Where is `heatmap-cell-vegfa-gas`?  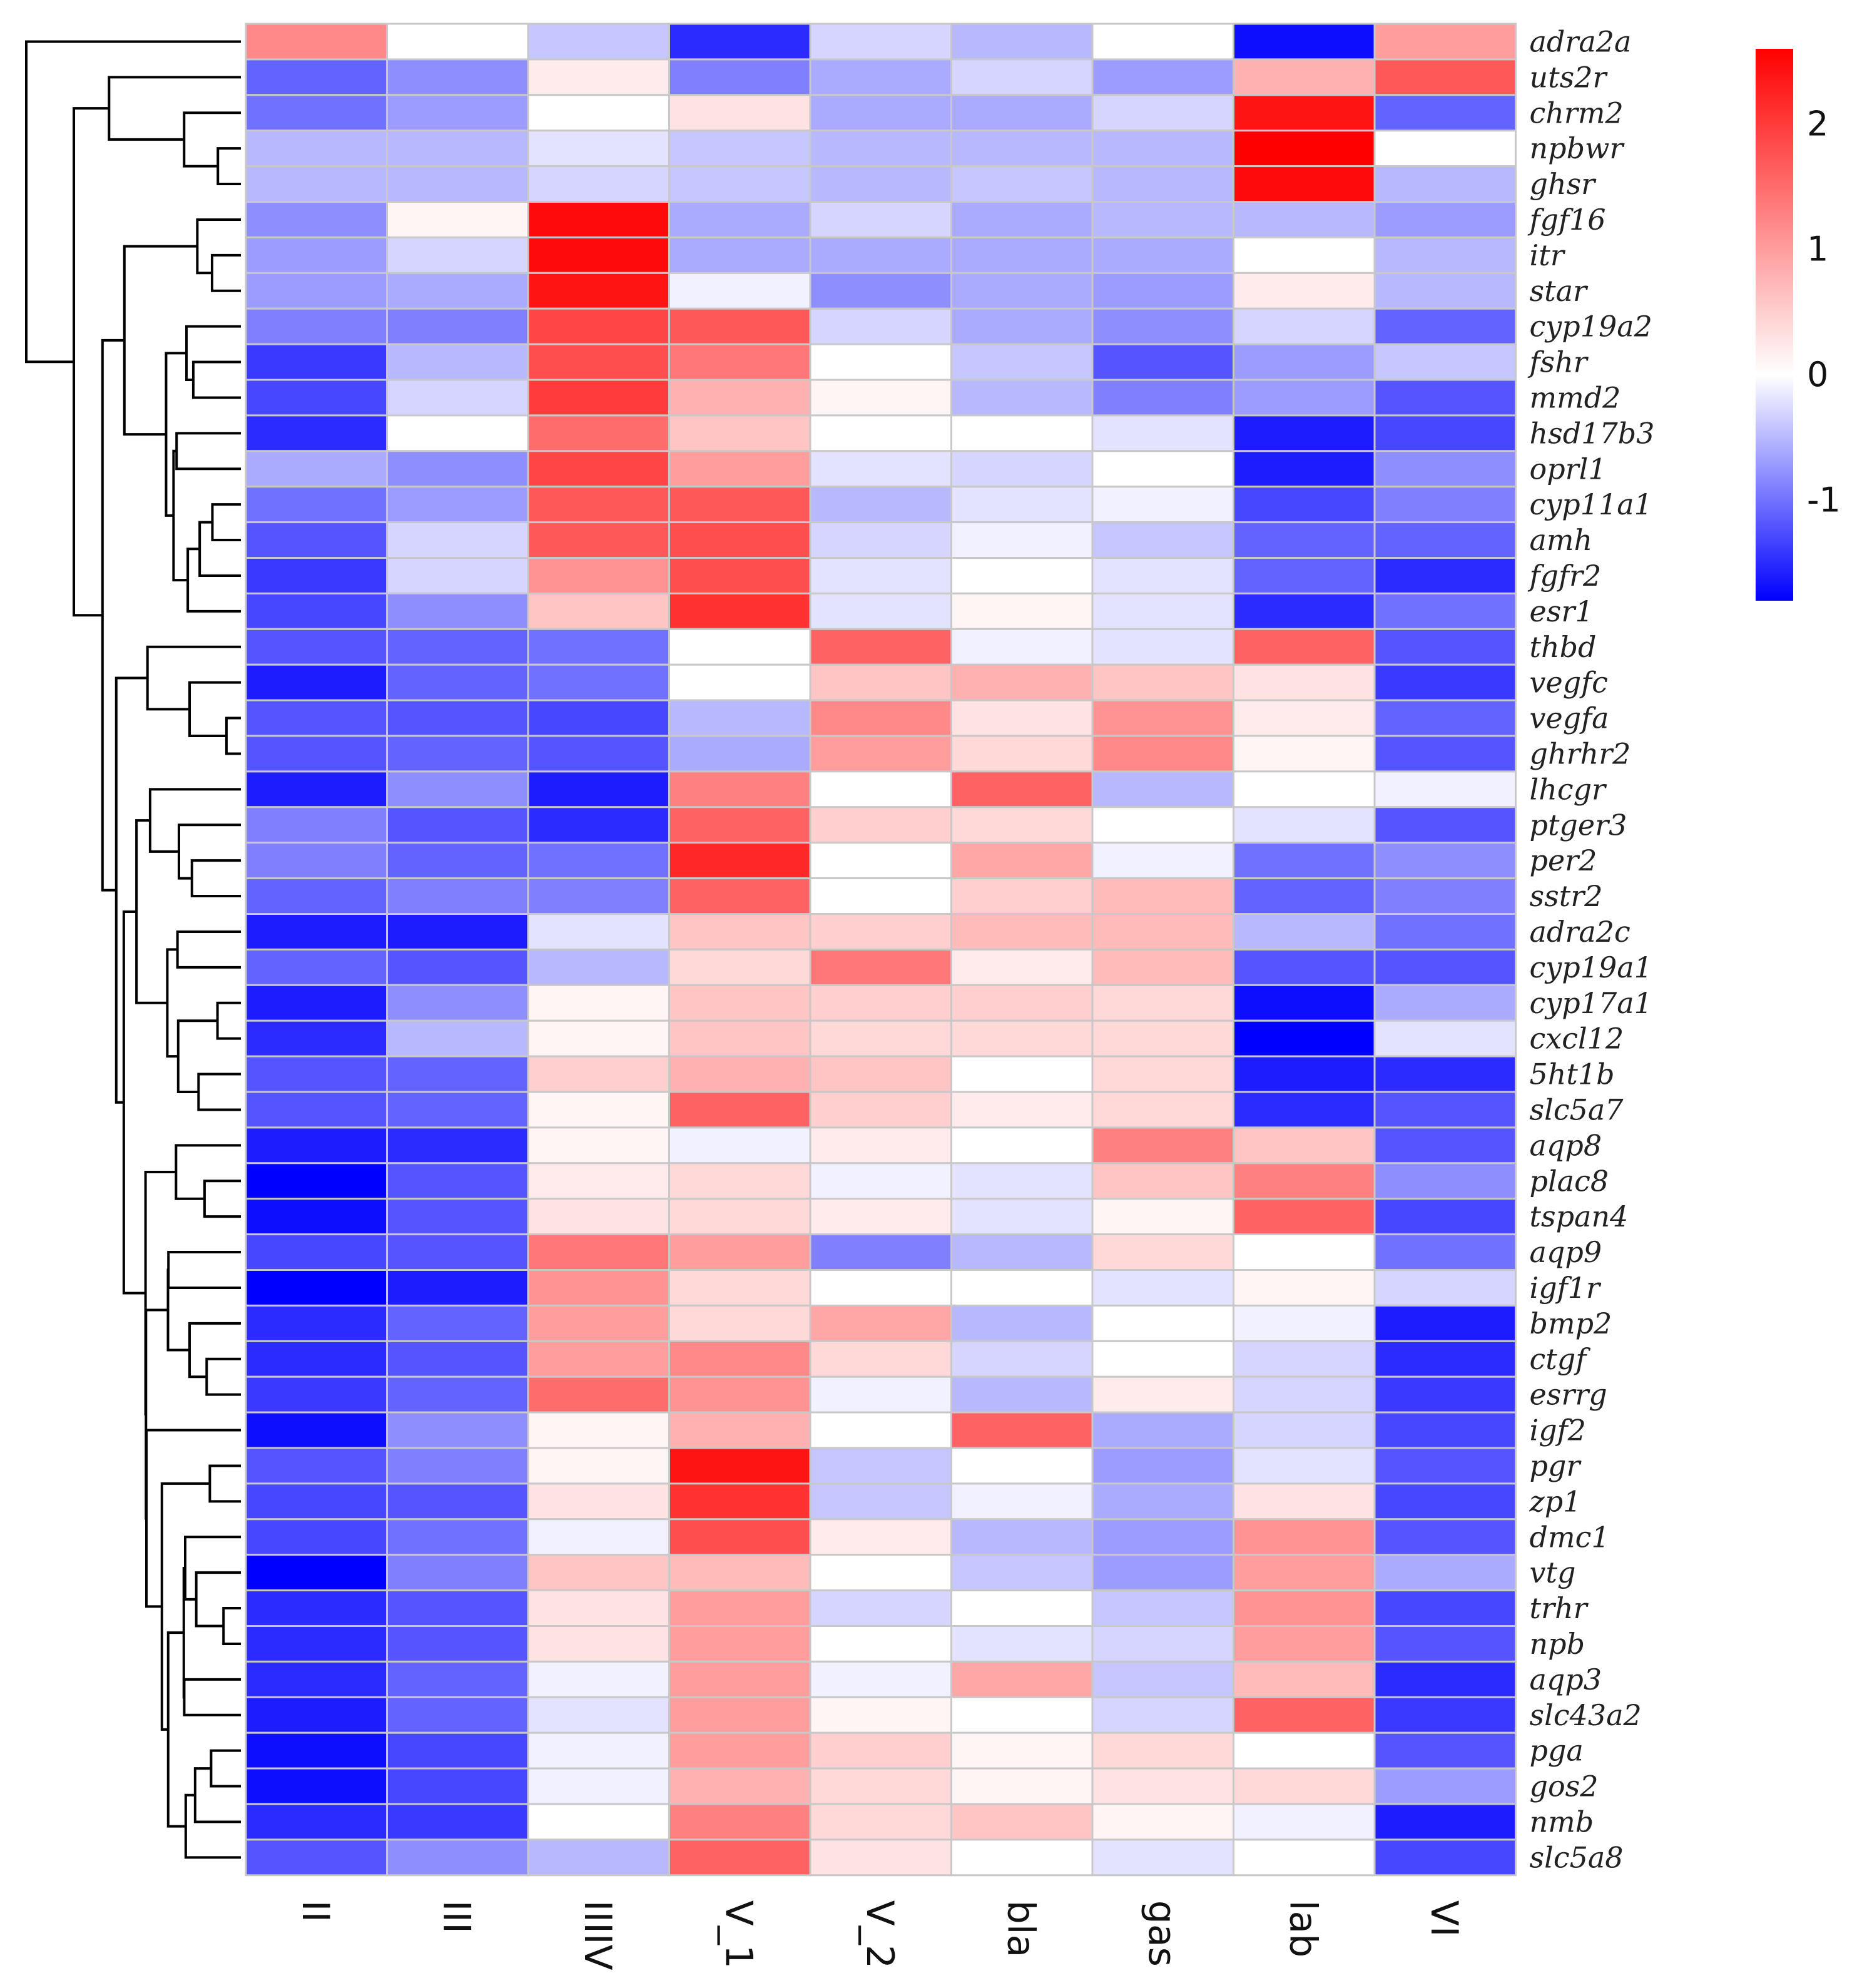
heatmap-cell-vegfa-gas is located at coordinates (1162, 718).